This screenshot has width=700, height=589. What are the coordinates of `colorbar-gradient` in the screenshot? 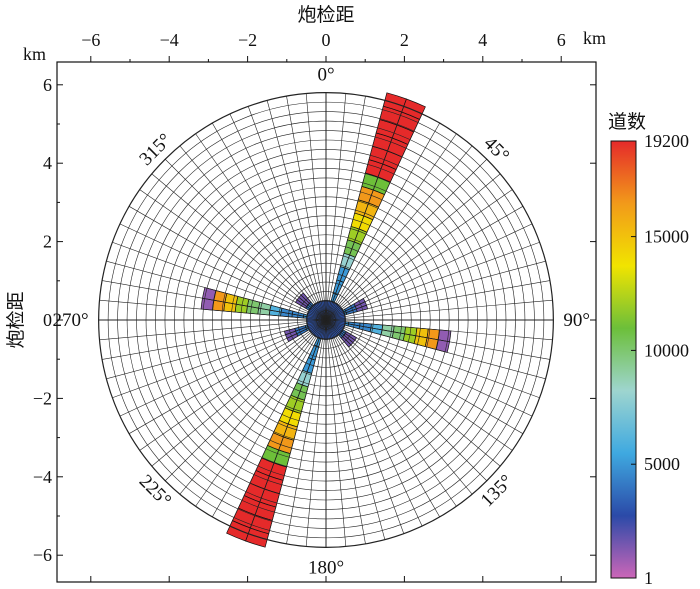 It's located at (623, 359).